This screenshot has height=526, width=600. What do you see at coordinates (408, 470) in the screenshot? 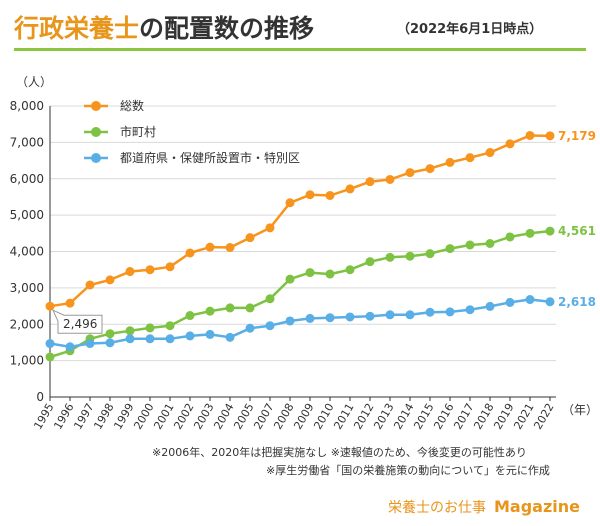
I see `footnote-2: ※厚生労働省「国の栄養施策の動向について」を元に作成` at bounding box center [408, 470].